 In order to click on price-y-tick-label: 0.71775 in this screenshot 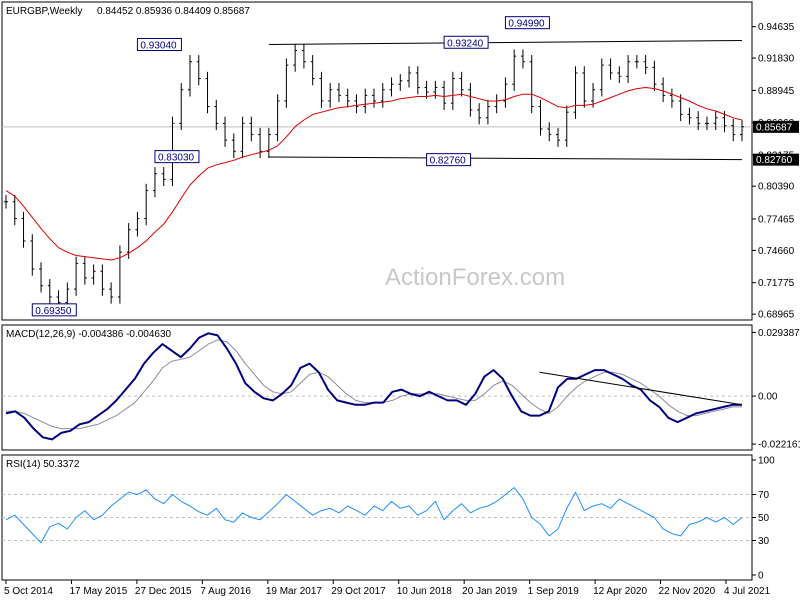, I will do `click(776, 283)`.